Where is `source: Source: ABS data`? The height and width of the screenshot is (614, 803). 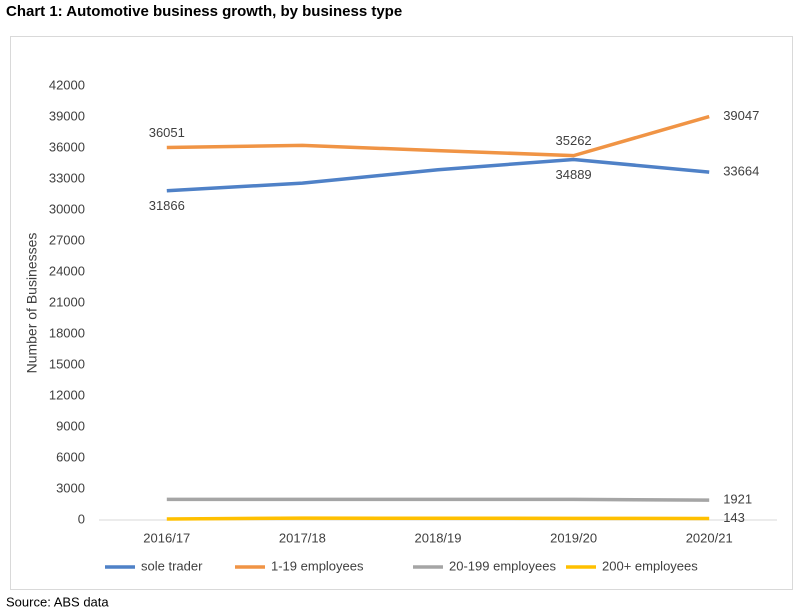
source: Source: ABS data is located at coordinates (57, 601).